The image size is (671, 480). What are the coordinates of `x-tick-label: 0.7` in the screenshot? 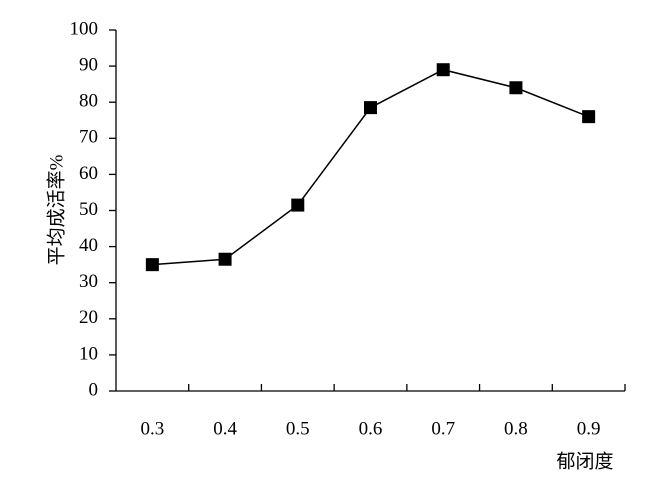 It's located at (443, 428).